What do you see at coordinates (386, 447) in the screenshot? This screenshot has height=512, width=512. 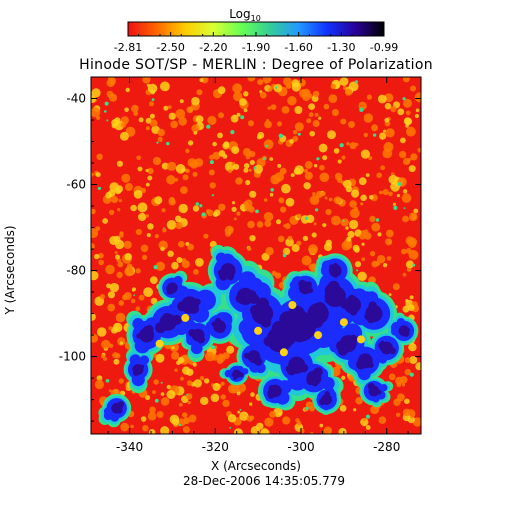 I see `x-tick-label: -280` at bounding box center [386, 447].